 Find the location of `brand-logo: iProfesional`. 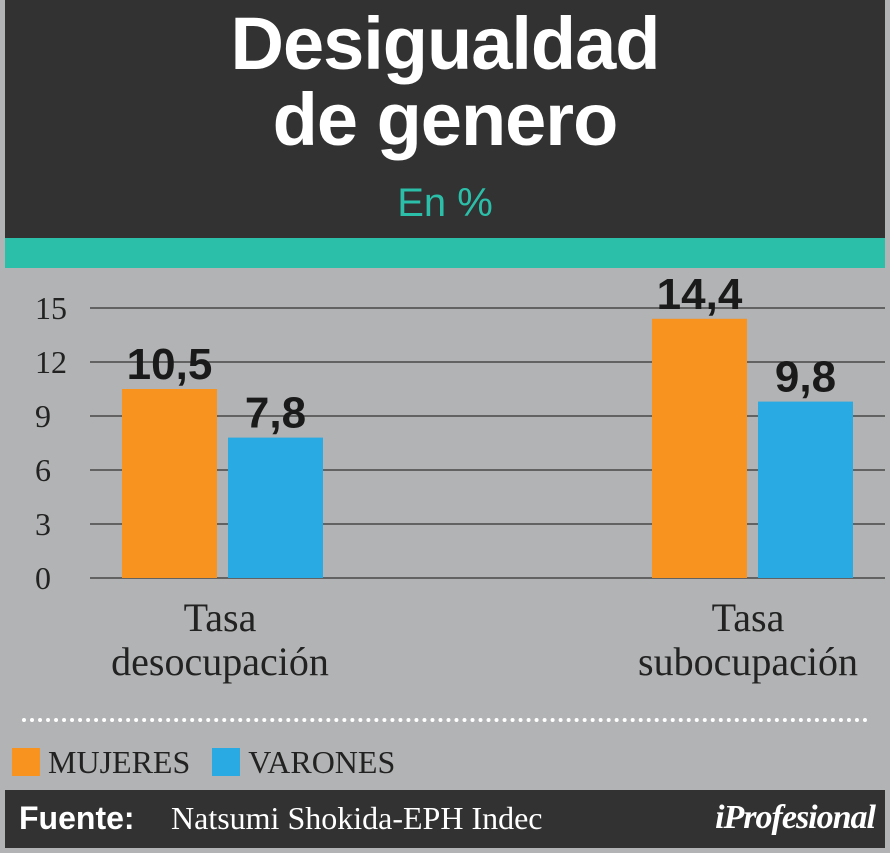

brand-logo: iProfesional is located at coordinates (795, 817).